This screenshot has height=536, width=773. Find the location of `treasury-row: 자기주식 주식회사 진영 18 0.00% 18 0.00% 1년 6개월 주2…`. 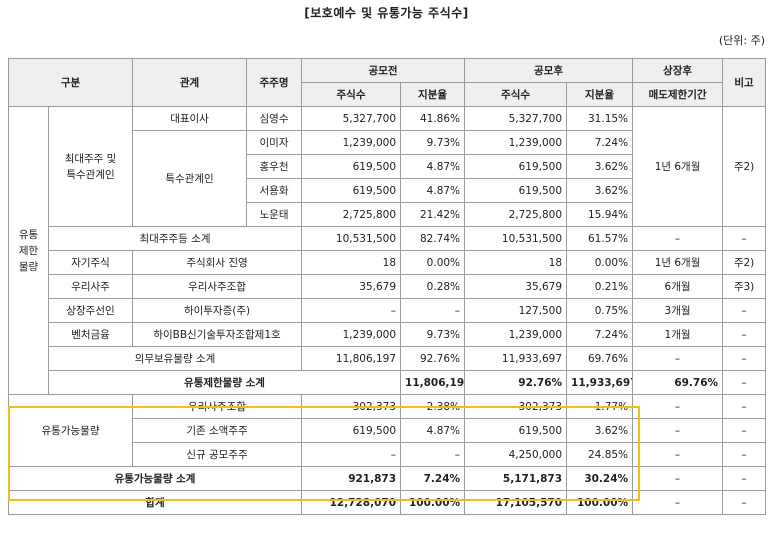

treasury-row: 자기주식 주식회사 진영 18 0.00% 18 0.00% 1년 6개월 주2… is located at coordinates (388, 262).